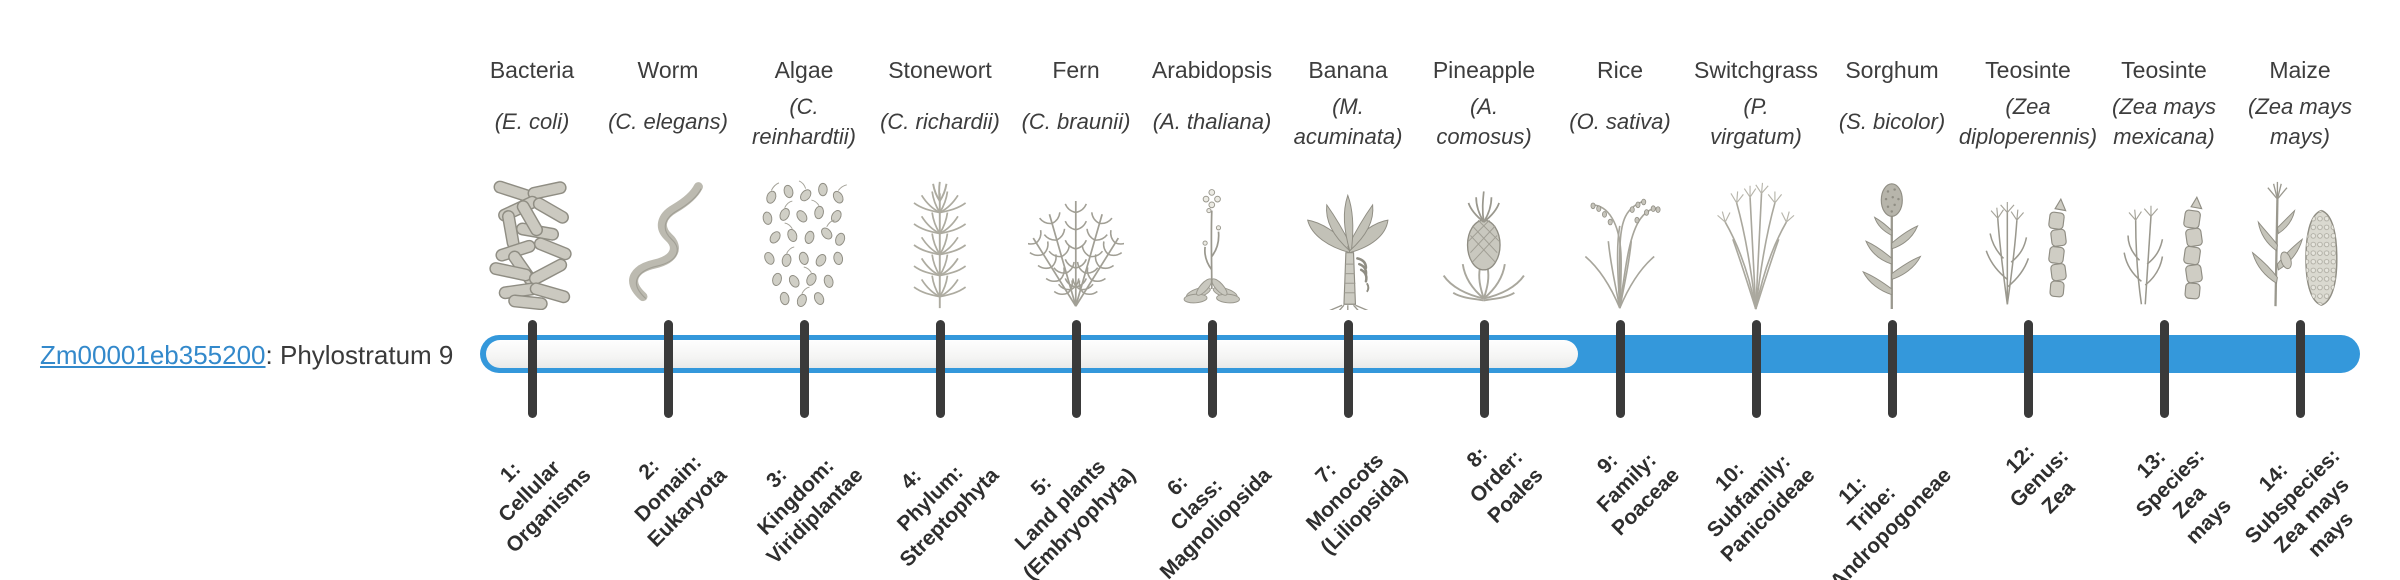 This screenshot has width=2400, height=580. What do you see at coordinates (1484, 70) in the screenshot?
I see `organism-common-name: Pineapple` at bounding box center [1484, 70].